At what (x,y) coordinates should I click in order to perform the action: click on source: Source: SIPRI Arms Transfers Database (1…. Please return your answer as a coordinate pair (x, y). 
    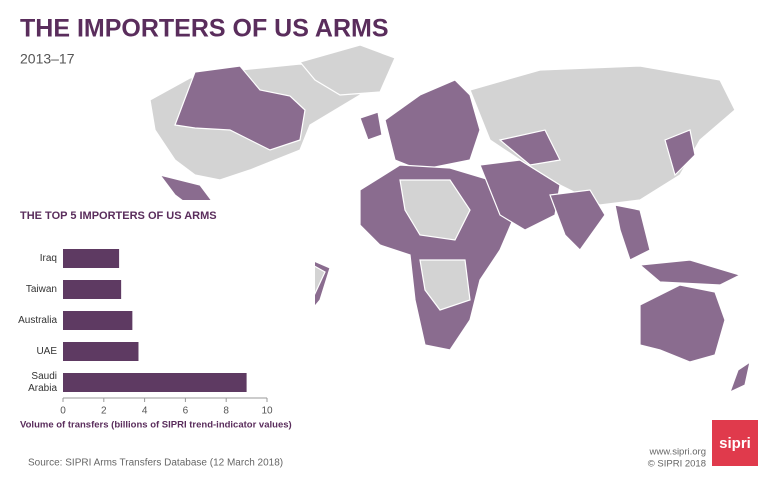
    Looking at the image, I should click on (155, 463).